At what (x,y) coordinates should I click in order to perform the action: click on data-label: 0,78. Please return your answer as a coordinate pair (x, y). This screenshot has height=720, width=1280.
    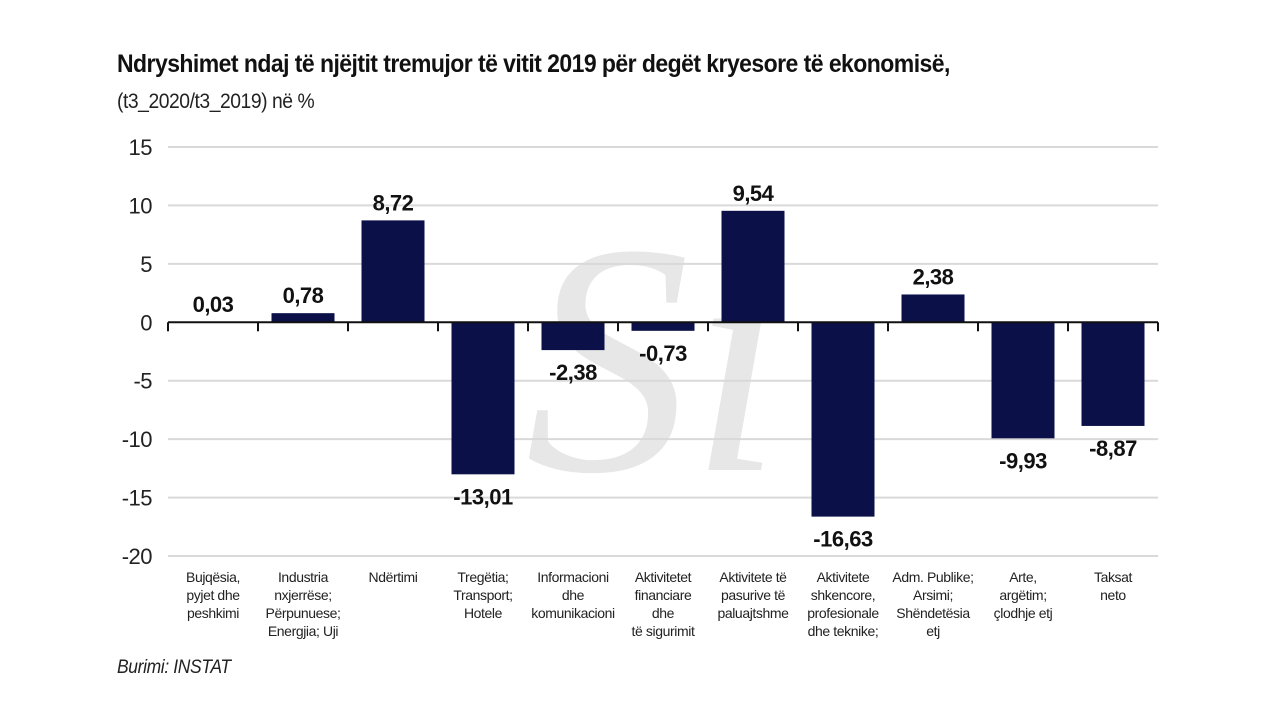
    Looking at the image, I should click on (303, 295).